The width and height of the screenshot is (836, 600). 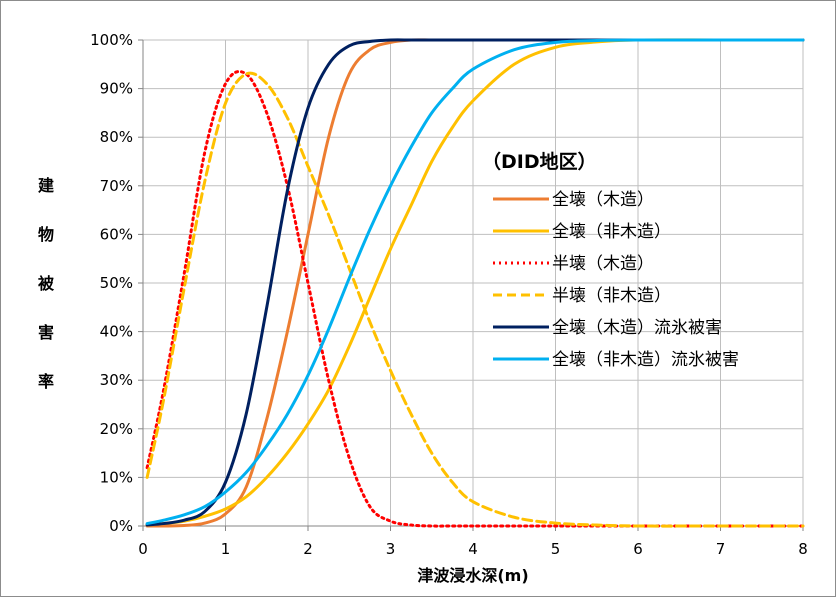 What do you see at coordinates (637, 328) in the screenshot?
I see `legend-label-5: 全壊（木造）流氷被害` at bounding box center [637, 328].